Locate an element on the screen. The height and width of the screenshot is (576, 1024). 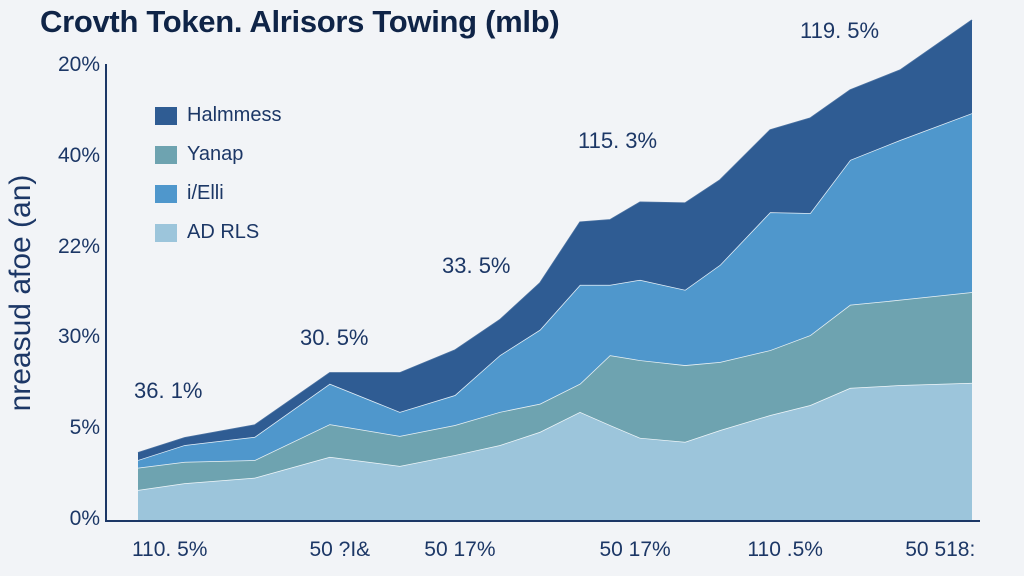
legend-item-ad-rls: AD RLS is located at coordinates (218, 232).